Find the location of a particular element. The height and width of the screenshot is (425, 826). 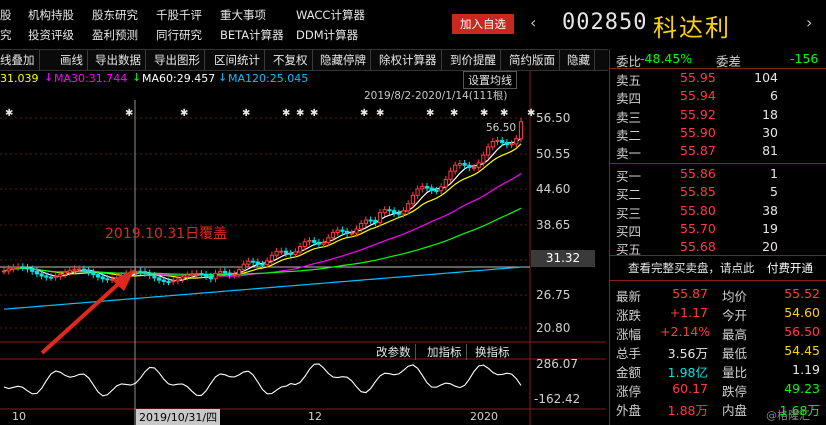

tool-hide-button: 隐藏 is located at coordinates (579, 60).